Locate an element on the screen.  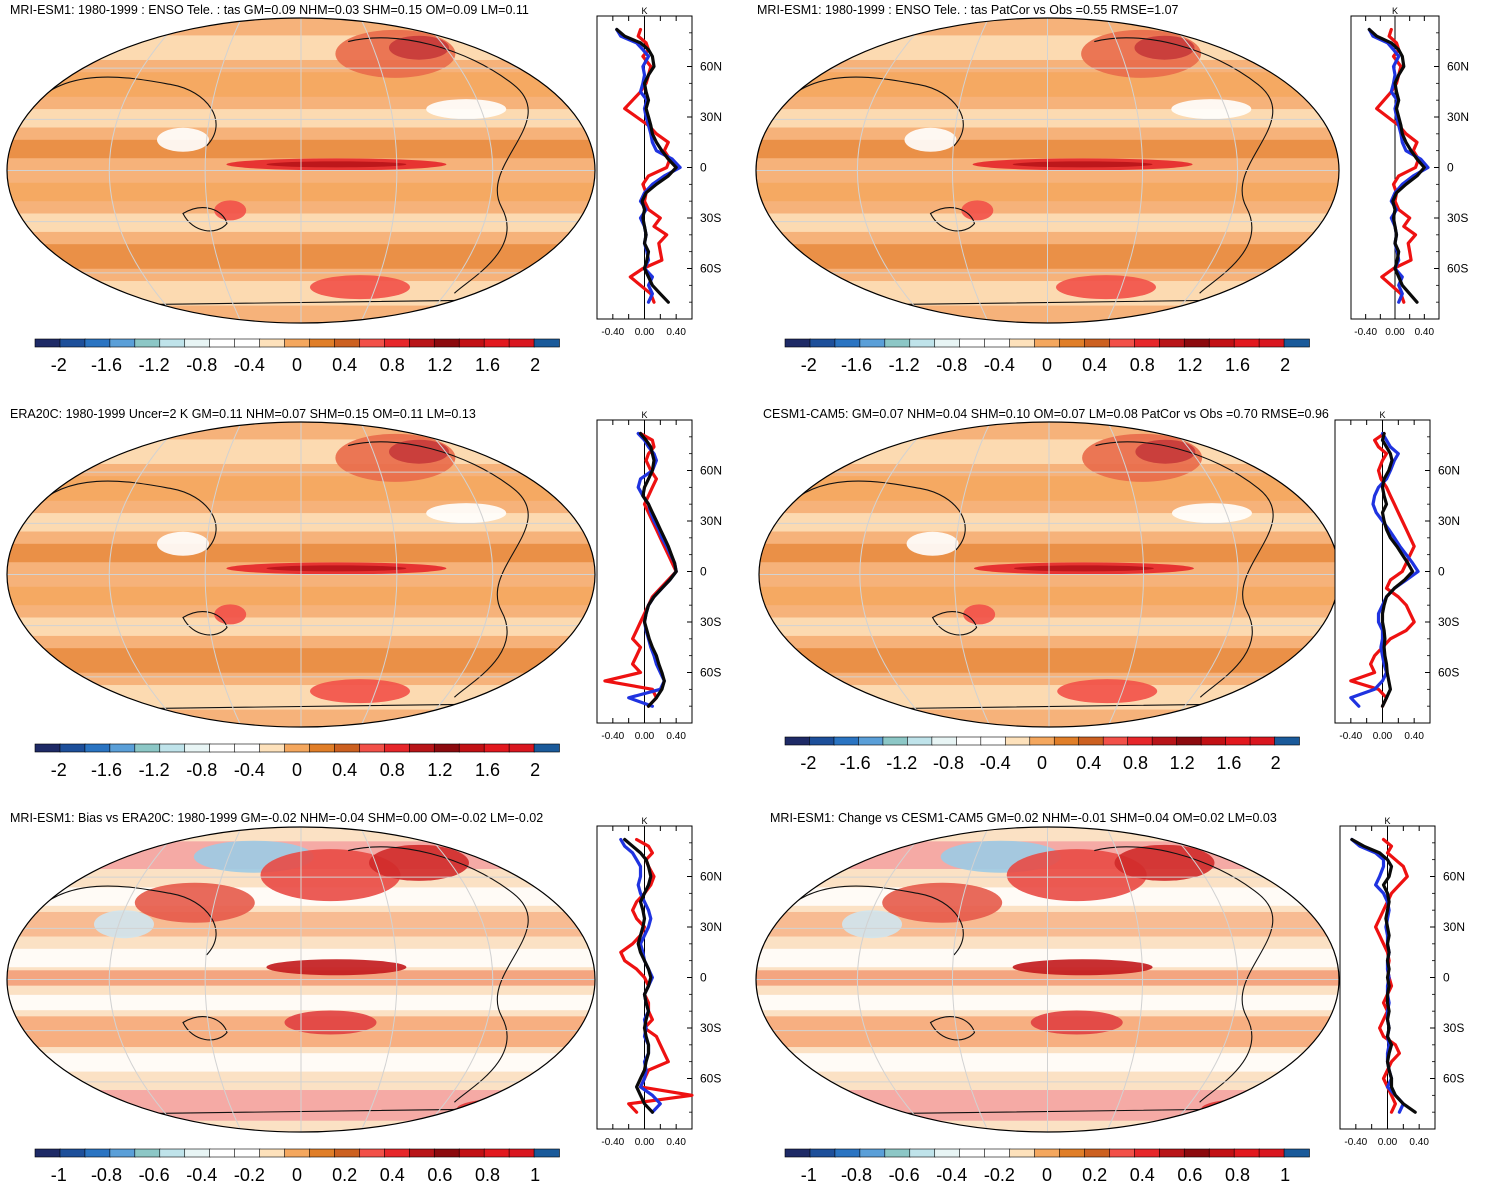
colorbar-tick-label: -2 is located at coordinates (809, 365).